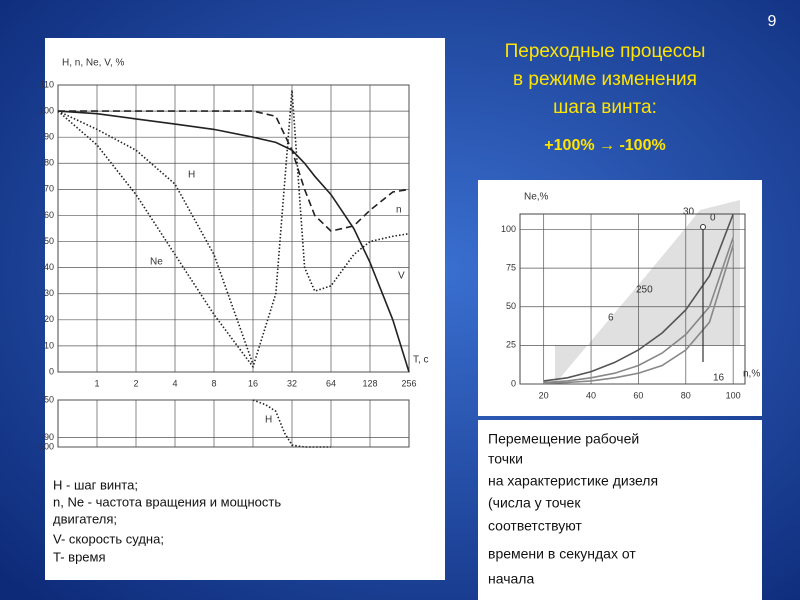  I want to click on x-tick-label: 80, so click(686, 395).